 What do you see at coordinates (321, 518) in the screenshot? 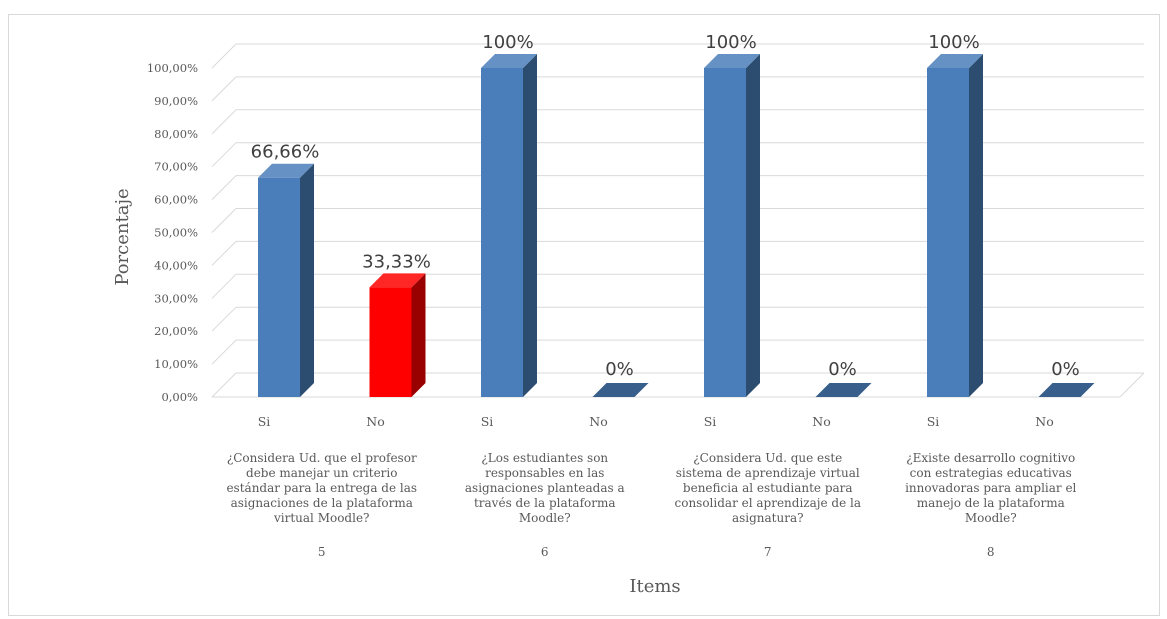
I see `question-text-line: virtual Moodle?` at bounding box center [321, 518].